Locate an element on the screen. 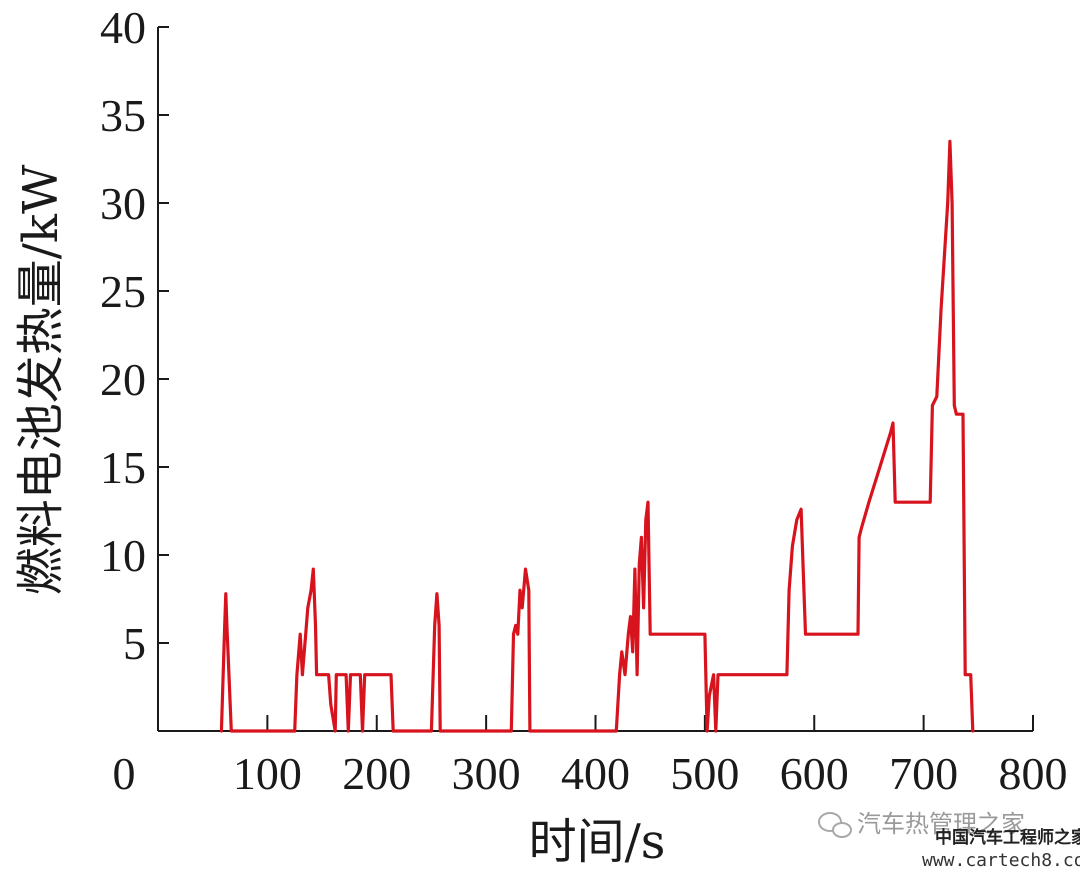 The image size is (1080, 874). x-tick-label: 0 is located at coordinates (124, 773).